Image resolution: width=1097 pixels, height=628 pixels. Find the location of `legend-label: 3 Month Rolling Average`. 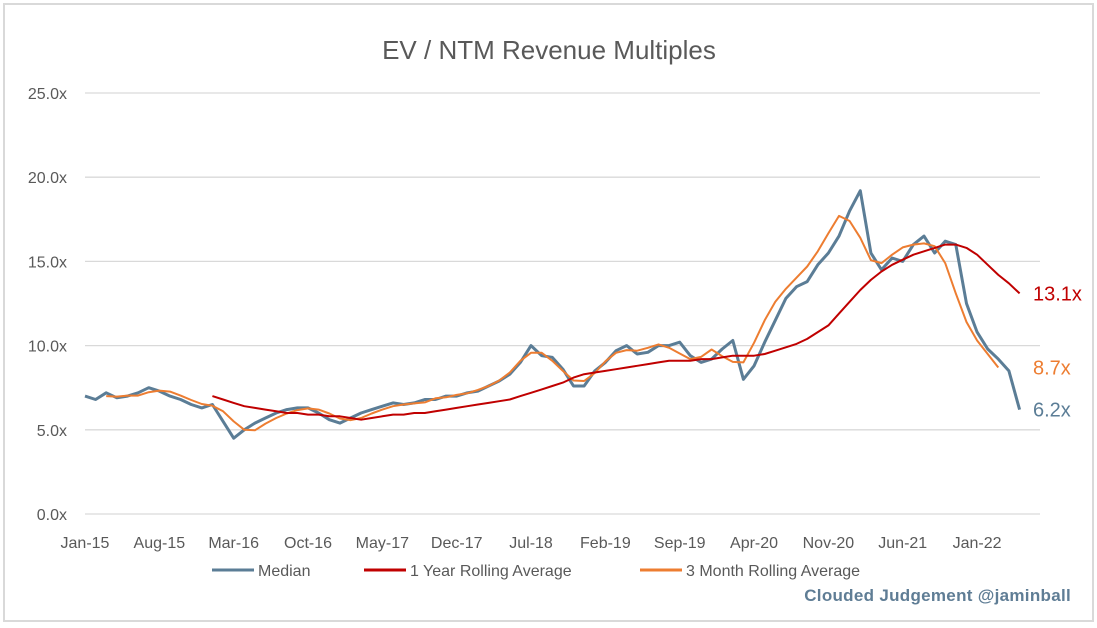

legend-label: 3 Month Rolling Average is located at coordinates (773, 571).